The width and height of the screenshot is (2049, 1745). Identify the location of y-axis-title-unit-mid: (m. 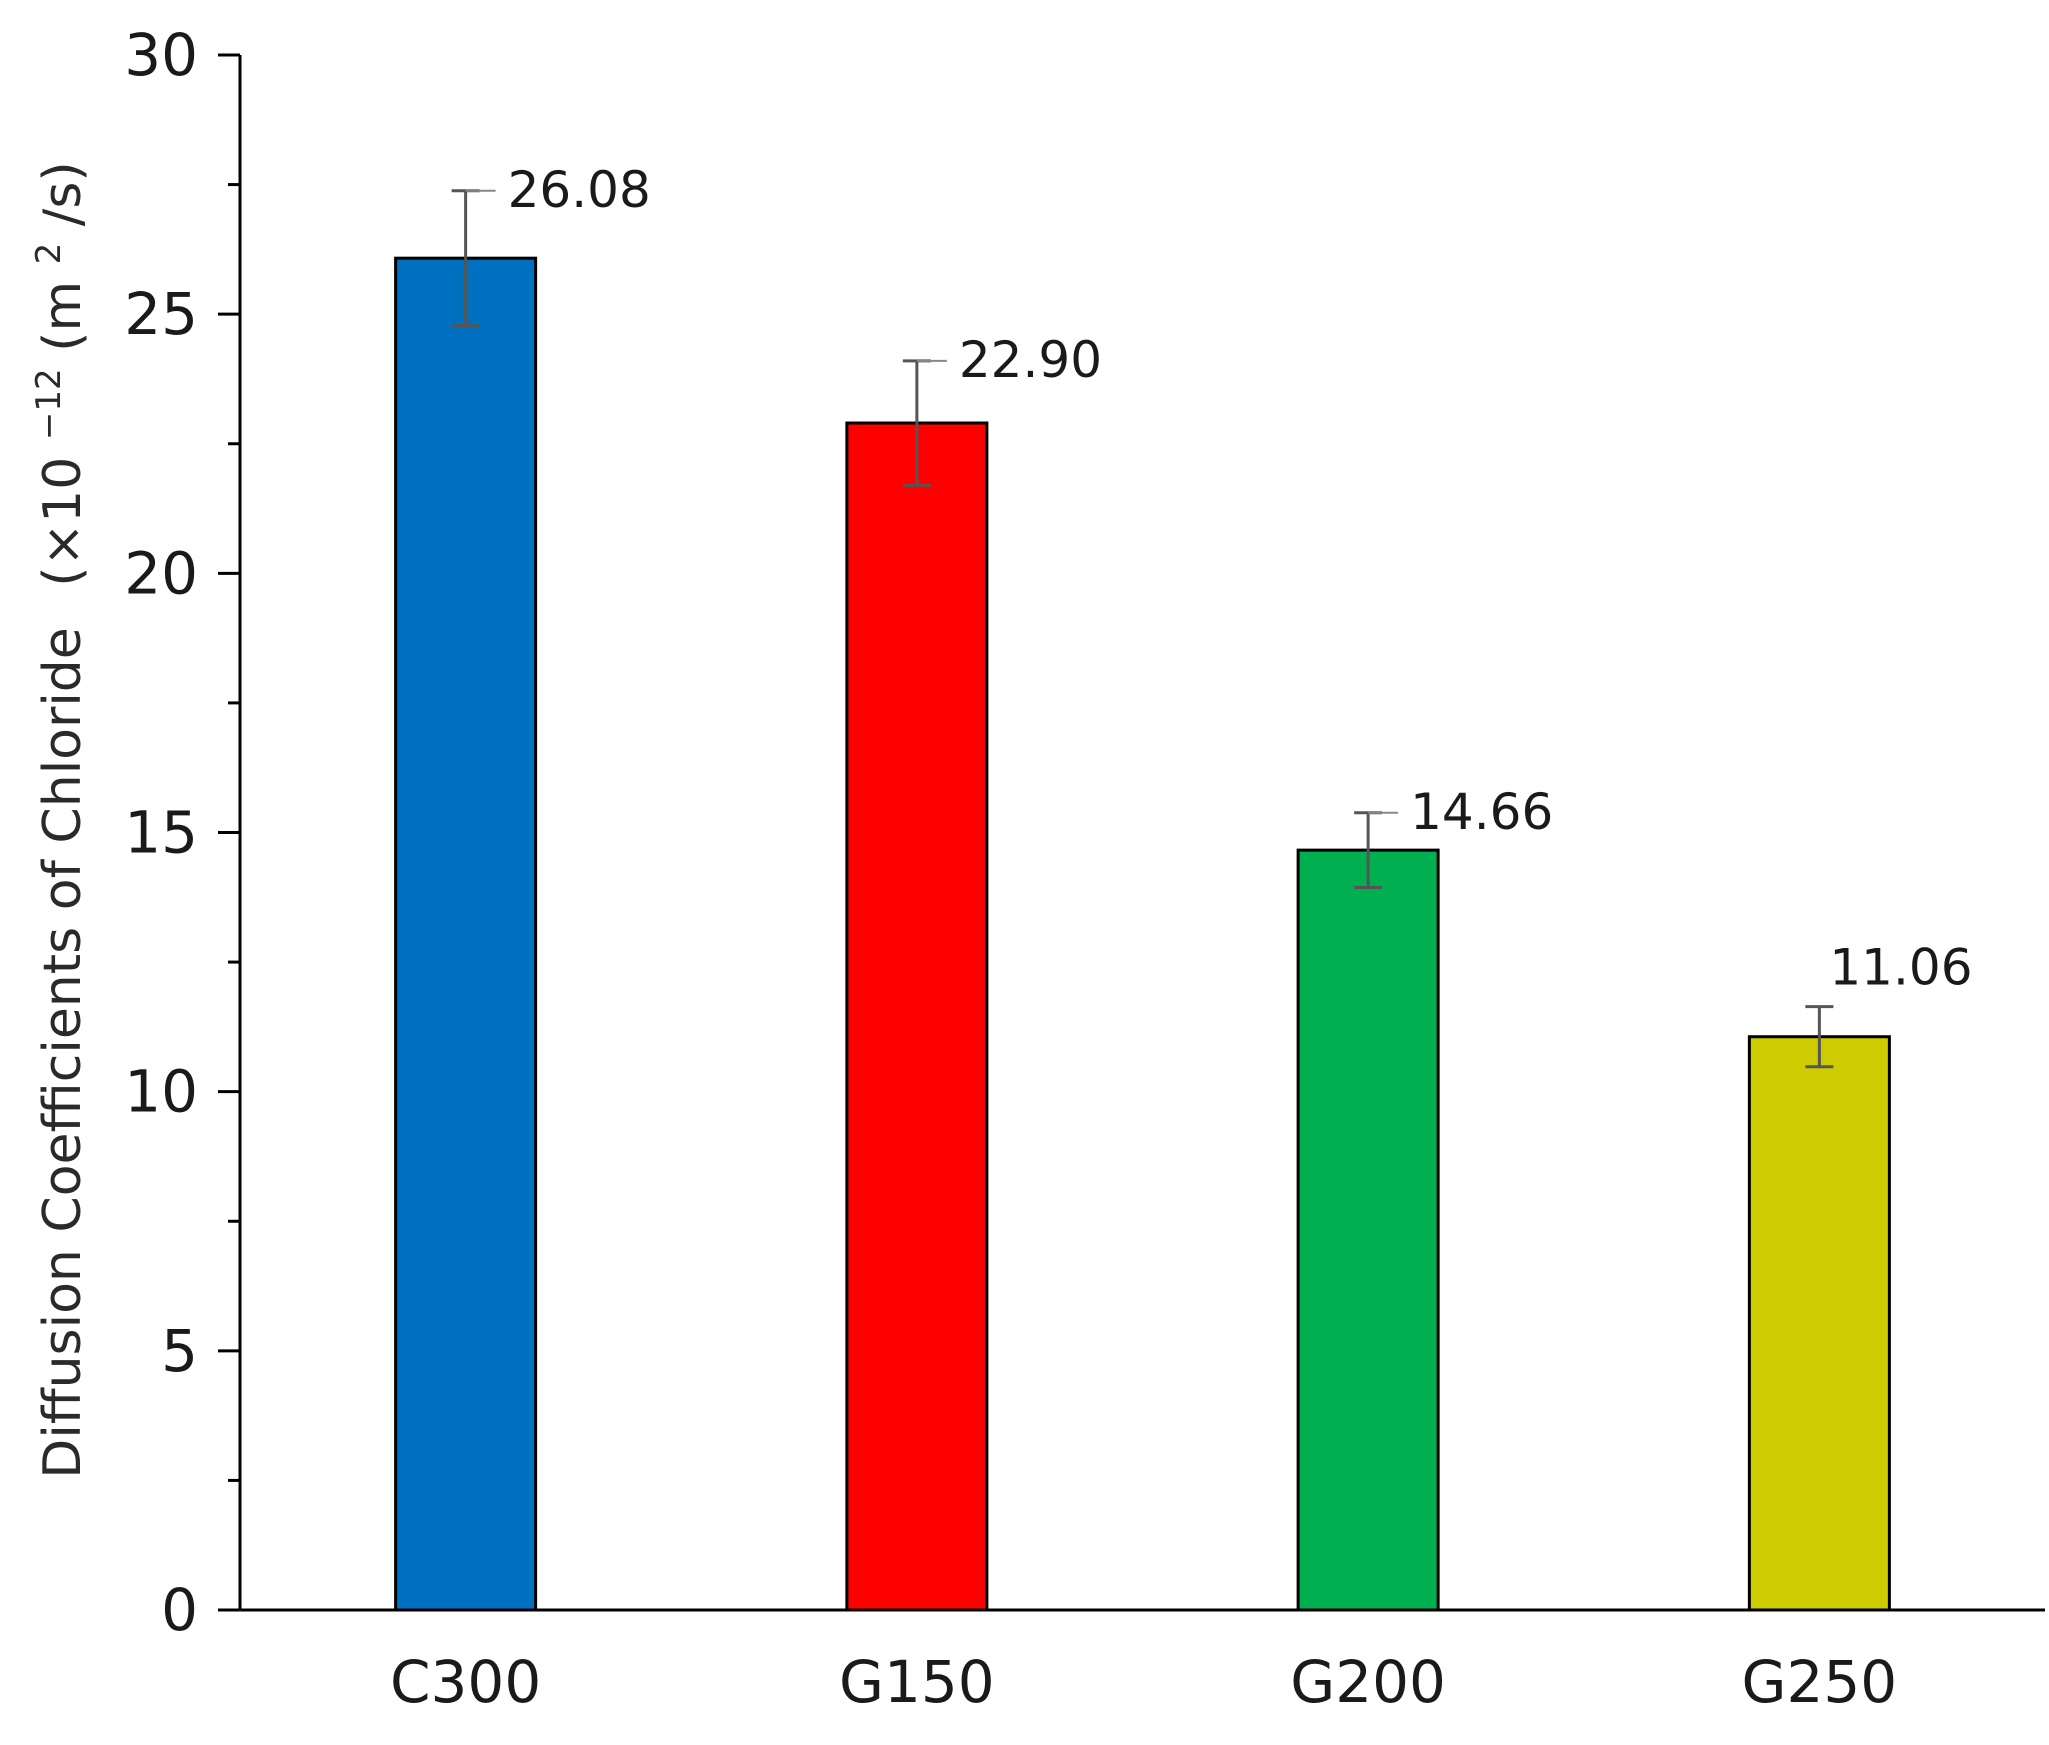
(63, 316).